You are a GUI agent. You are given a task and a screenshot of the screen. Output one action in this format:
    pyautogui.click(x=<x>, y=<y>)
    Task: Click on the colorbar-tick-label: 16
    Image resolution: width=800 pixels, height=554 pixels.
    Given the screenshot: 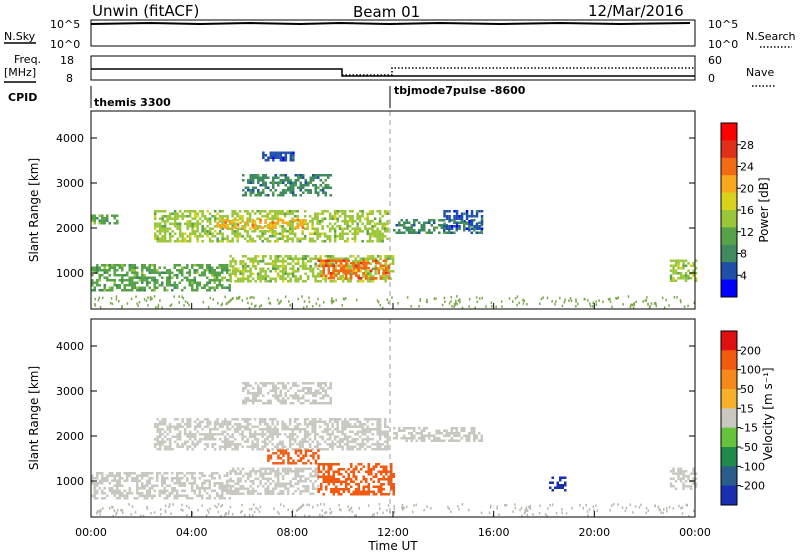 What is the action you would take?
    pyautogui.click(x=747, y=210)
    